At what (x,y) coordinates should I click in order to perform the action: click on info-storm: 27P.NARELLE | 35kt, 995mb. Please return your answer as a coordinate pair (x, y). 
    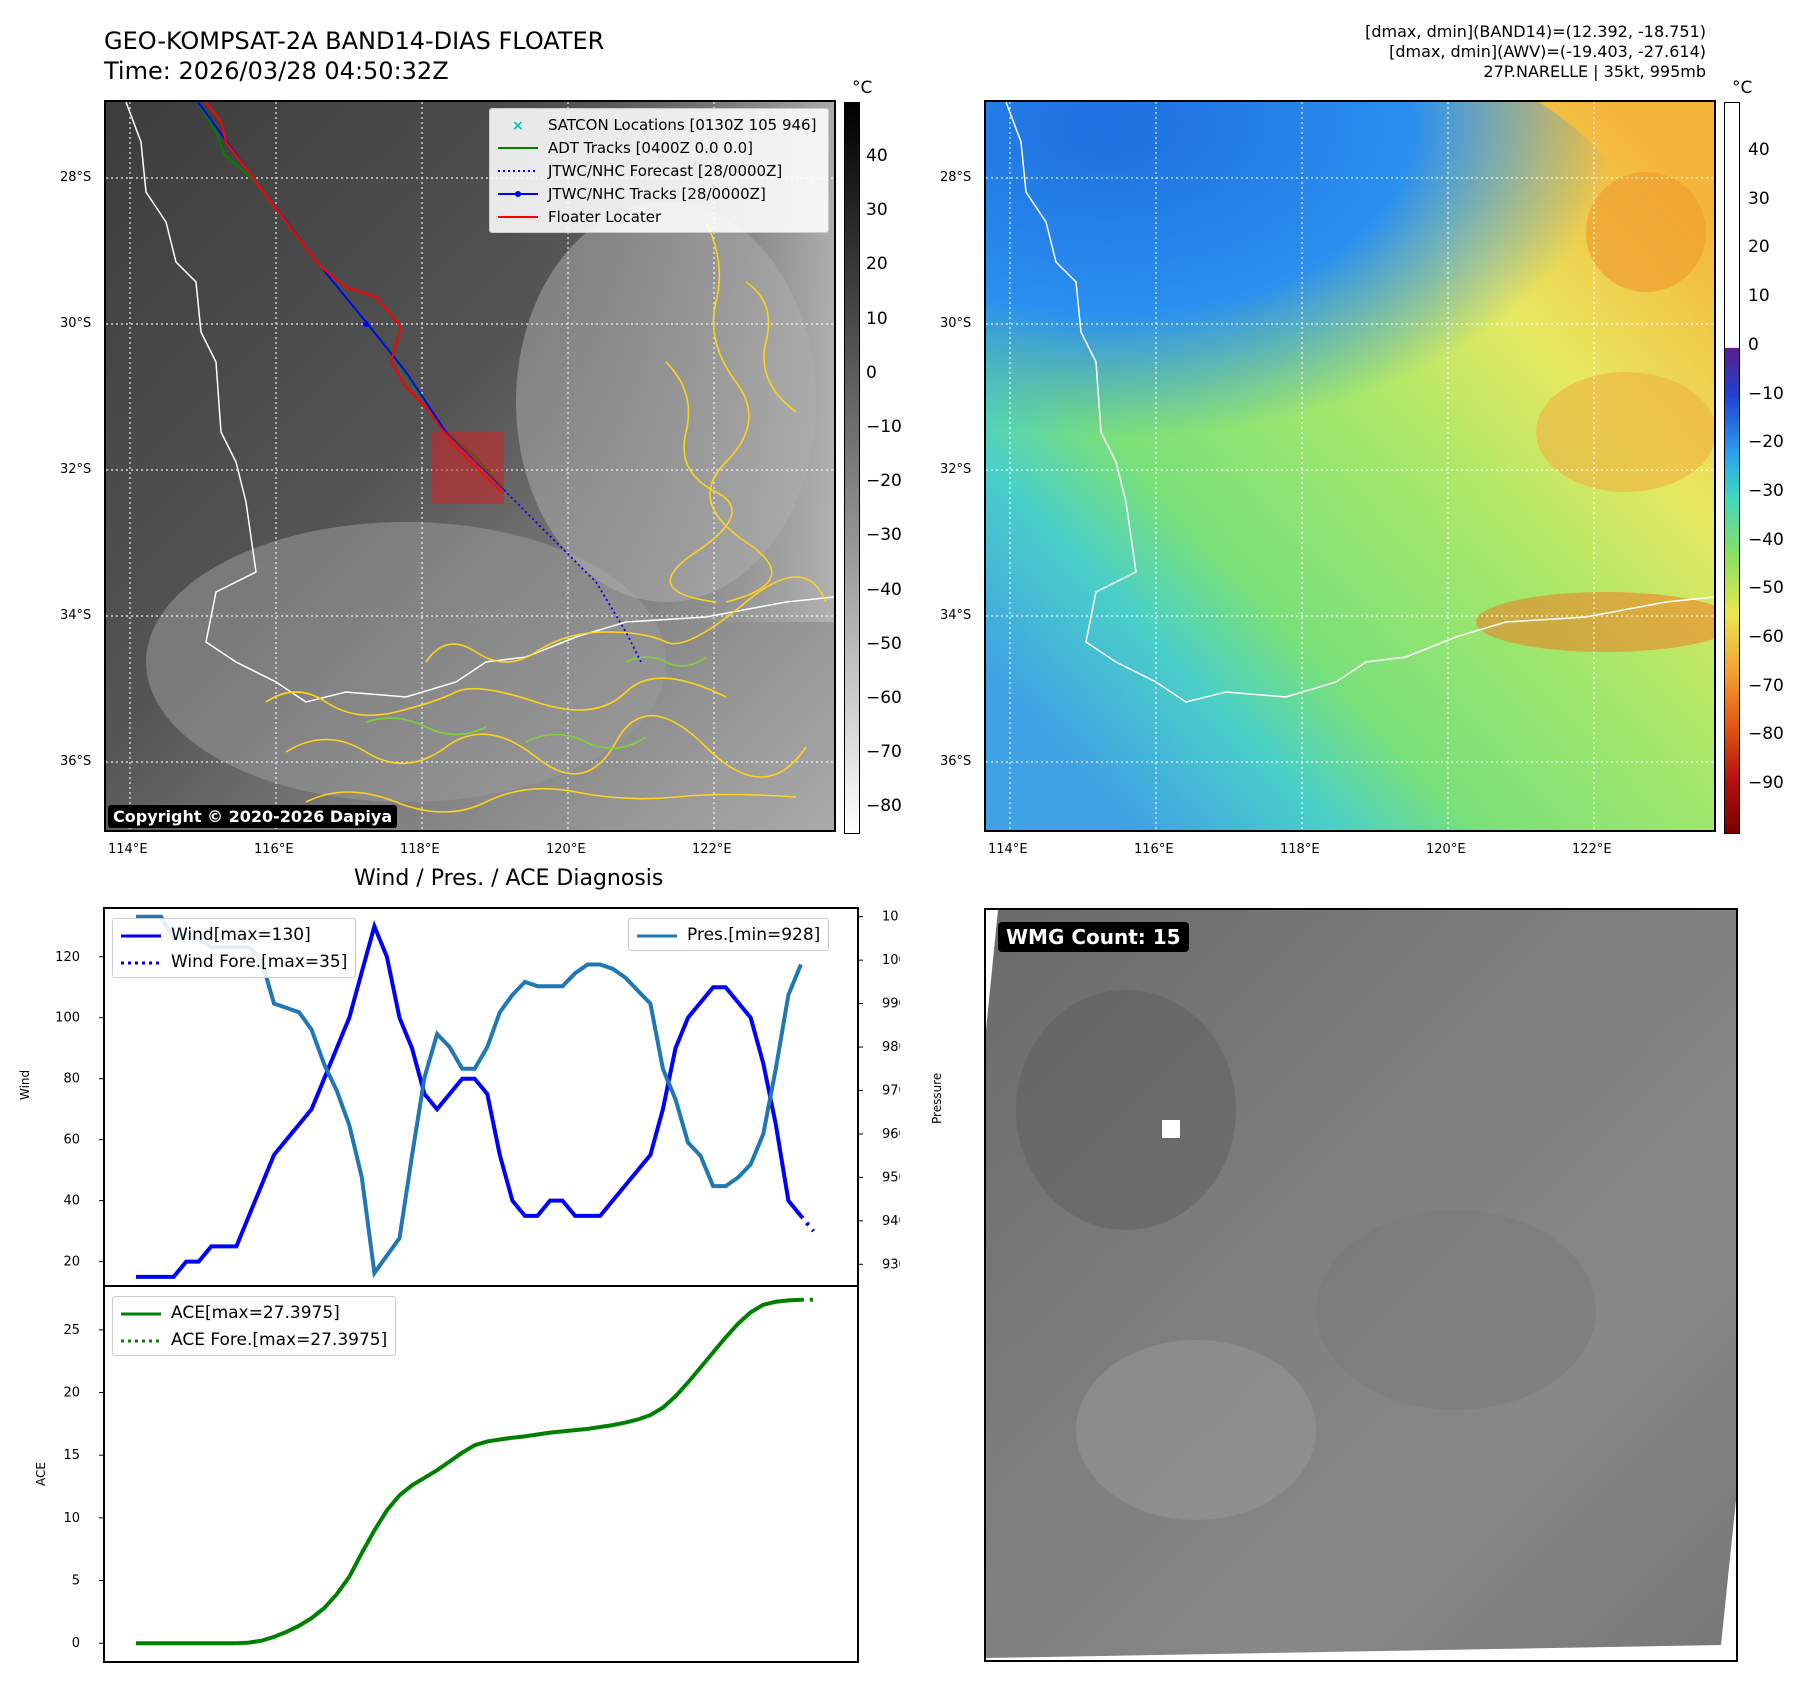
    Looking at the image, I should click on (1594, 71).